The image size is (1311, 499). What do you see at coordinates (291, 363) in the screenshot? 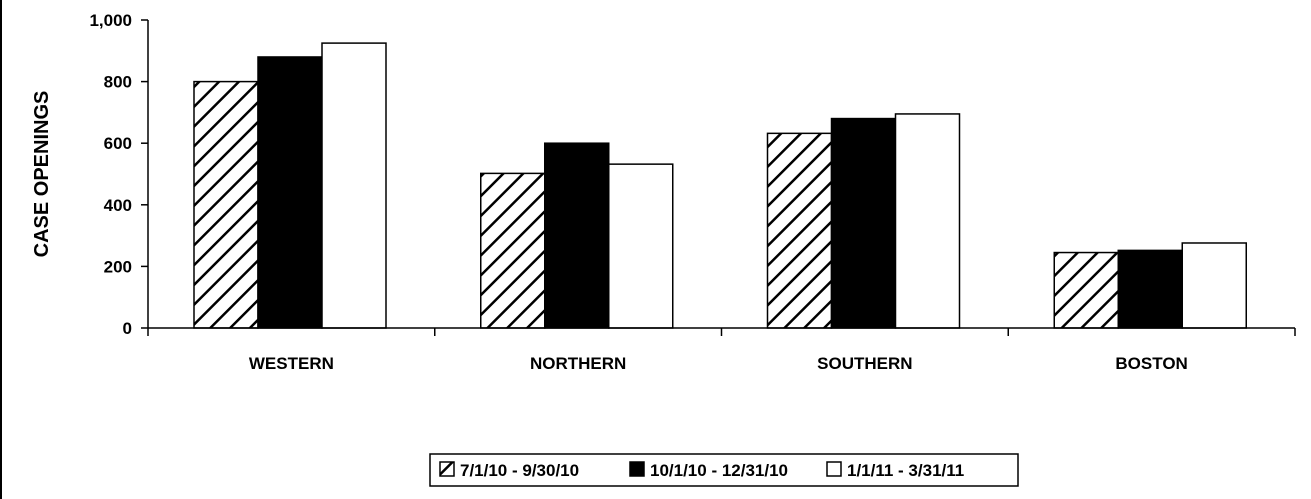
I see `x-tick-label: WESTERN` at bounding box center [291, 363].